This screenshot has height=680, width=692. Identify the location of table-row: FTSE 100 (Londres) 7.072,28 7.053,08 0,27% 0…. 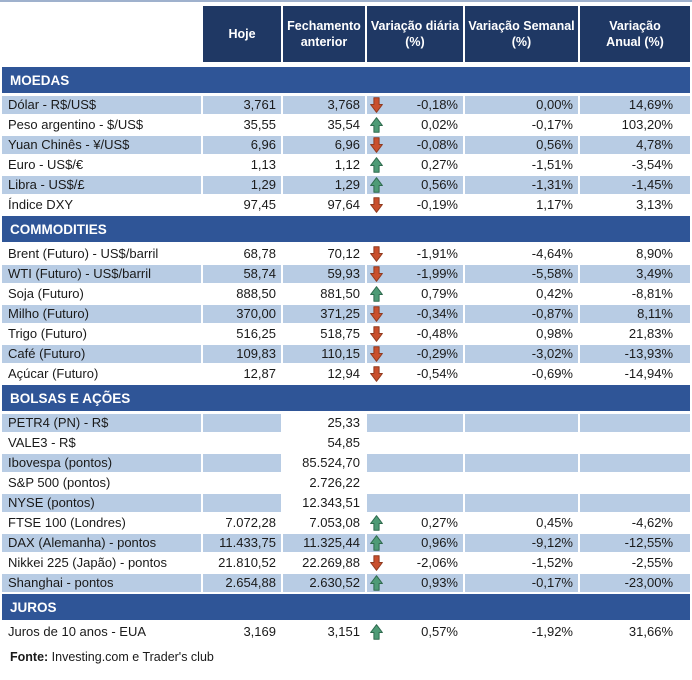
(346, 524).